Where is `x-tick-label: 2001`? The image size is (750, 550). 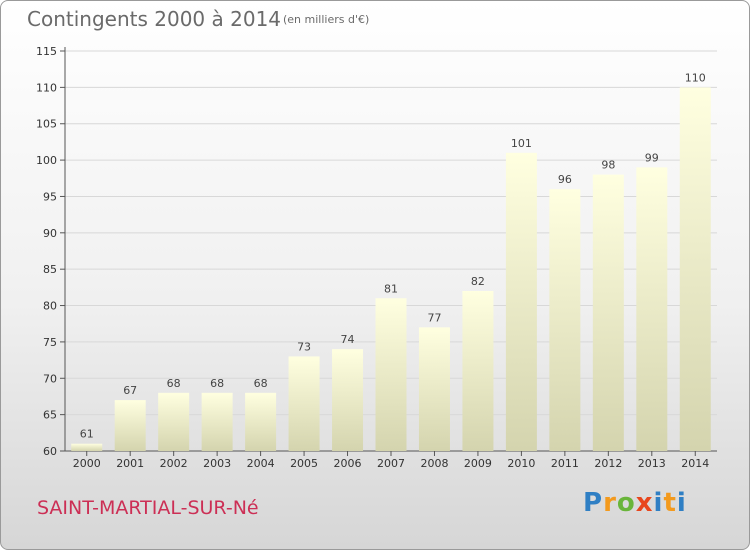
x-tick-label: 2001 is located at coordinates (130, 463).